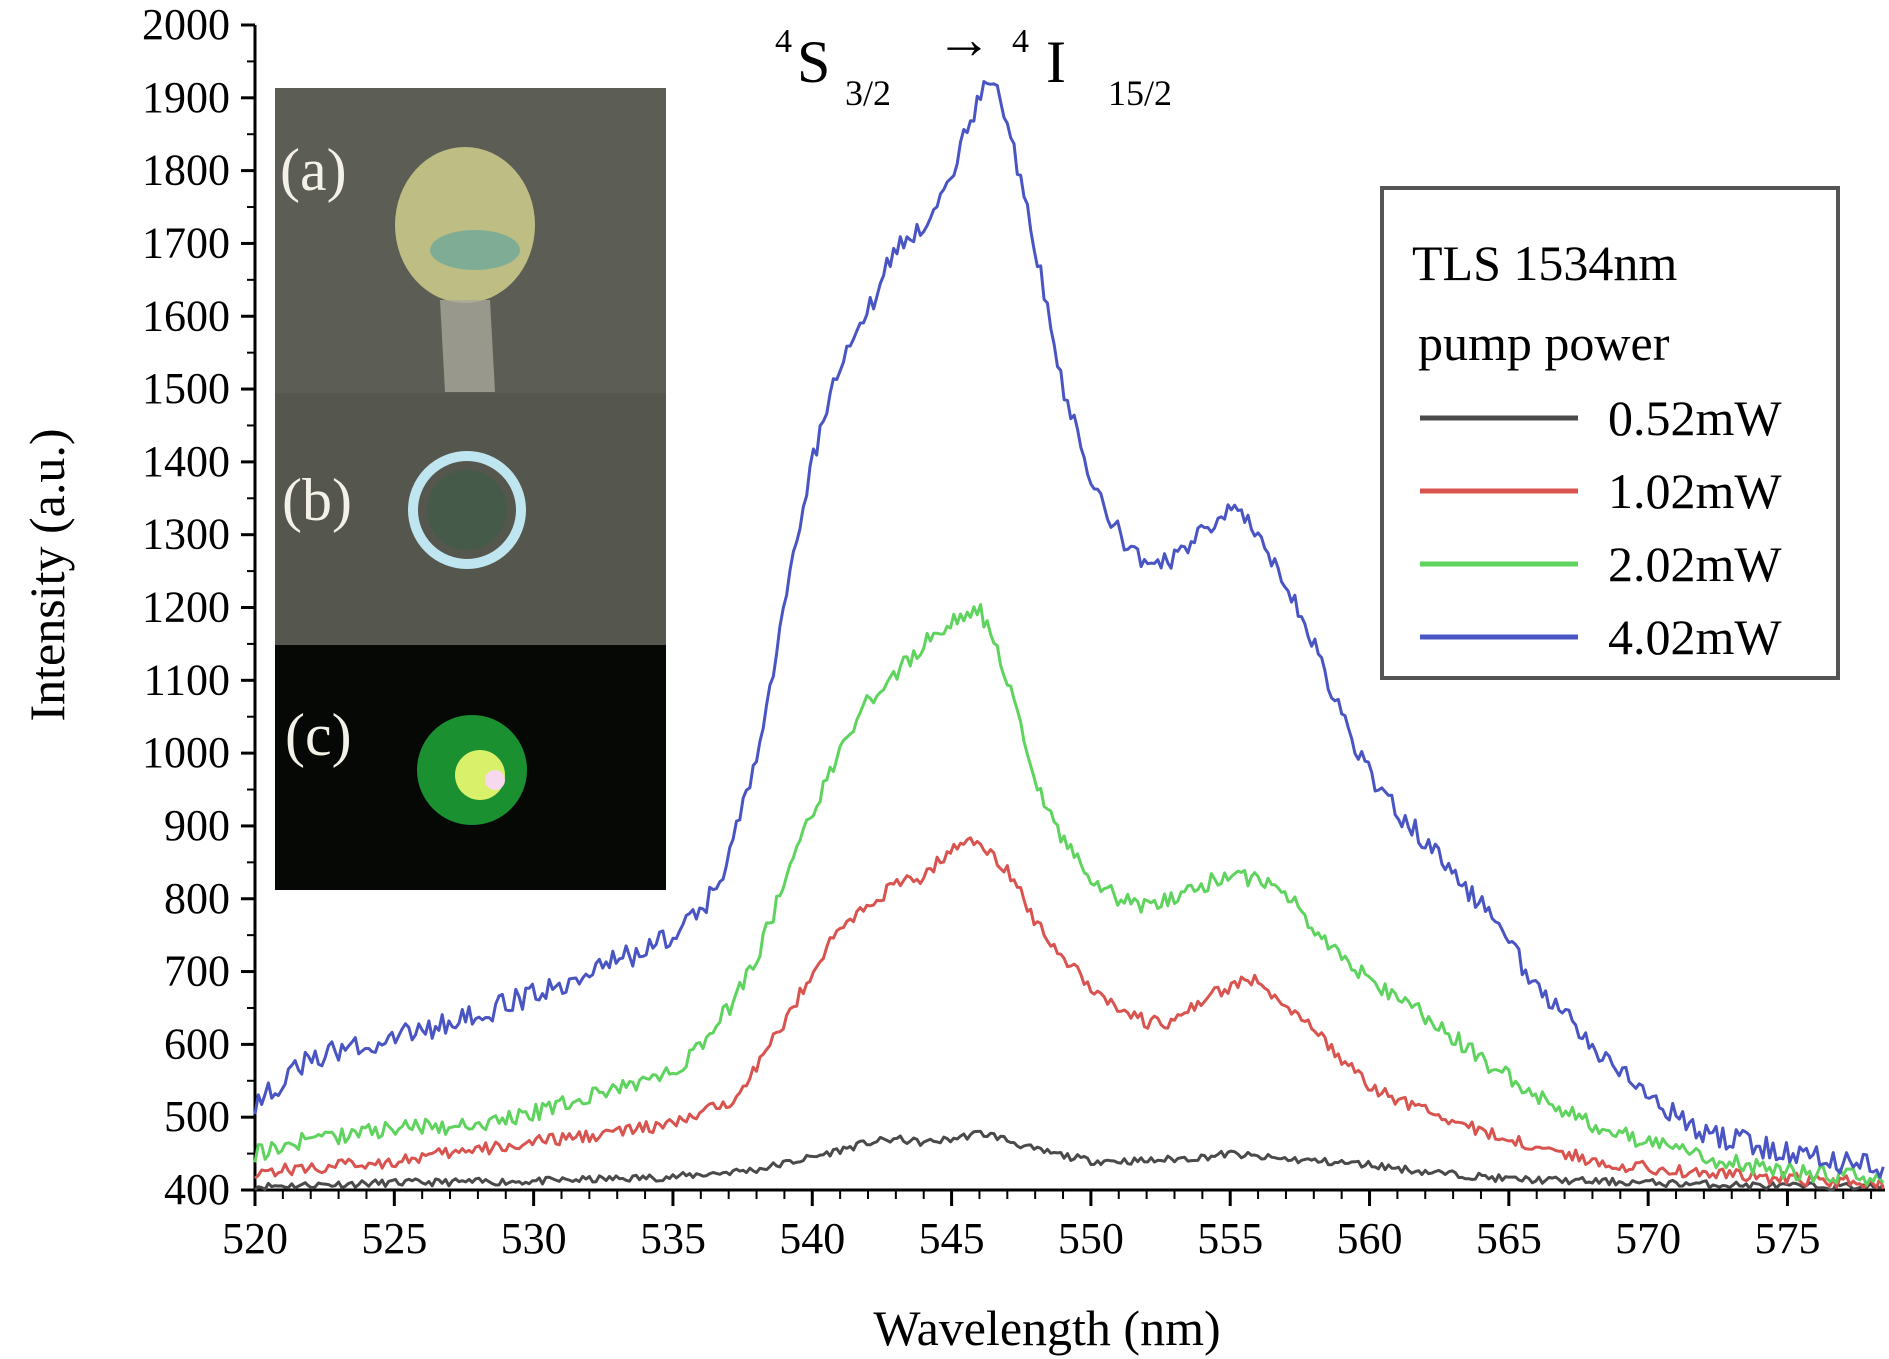  What do you see at coordinates (964, 40) in the screenshot?
I see `transition-arrow: →` at bounding box center [964, 40].